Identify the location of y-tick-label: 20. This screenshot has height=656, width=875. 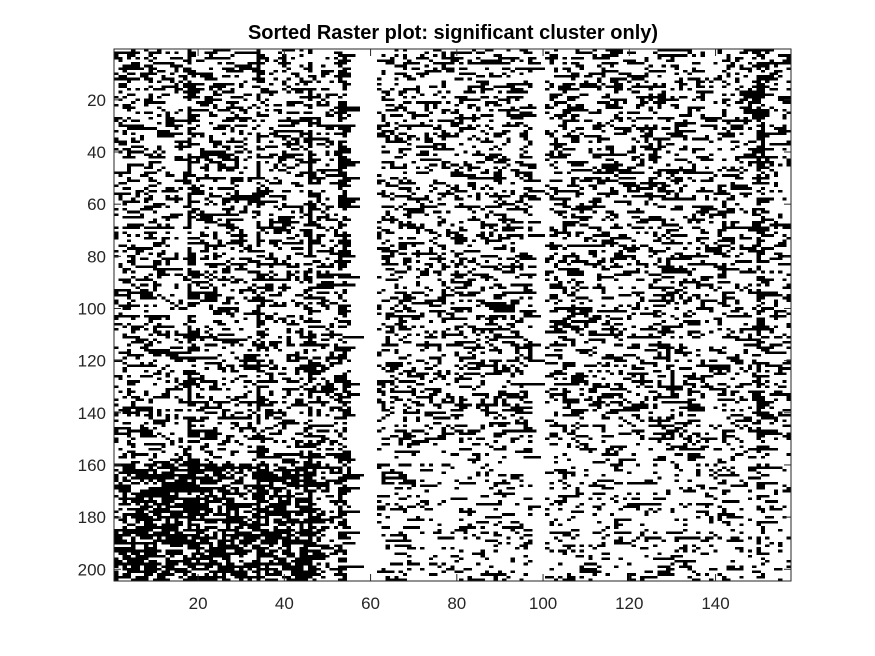
(96, 100).